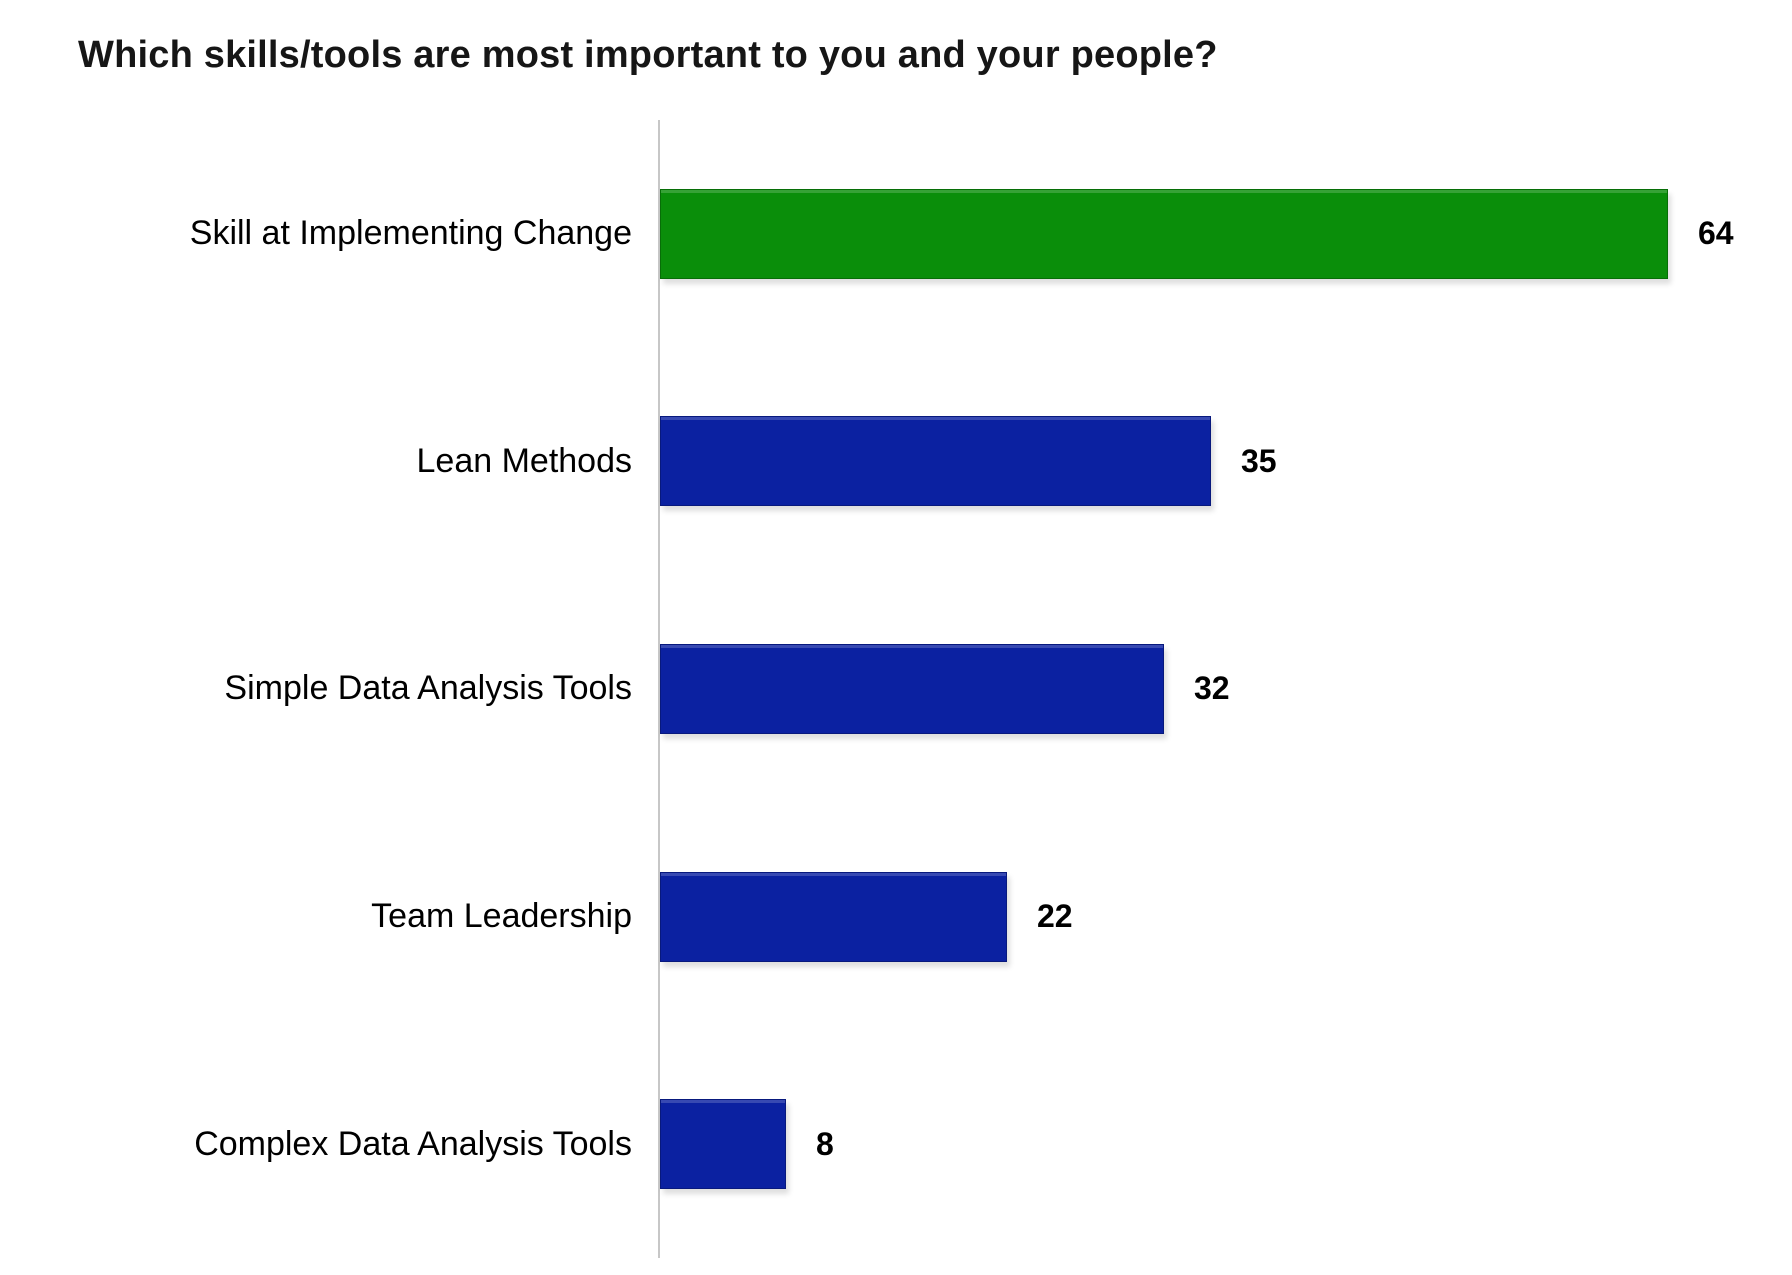 This screenshot has width=1792, height=1275. I want to click on bar-track: 32, so click(945, 688).